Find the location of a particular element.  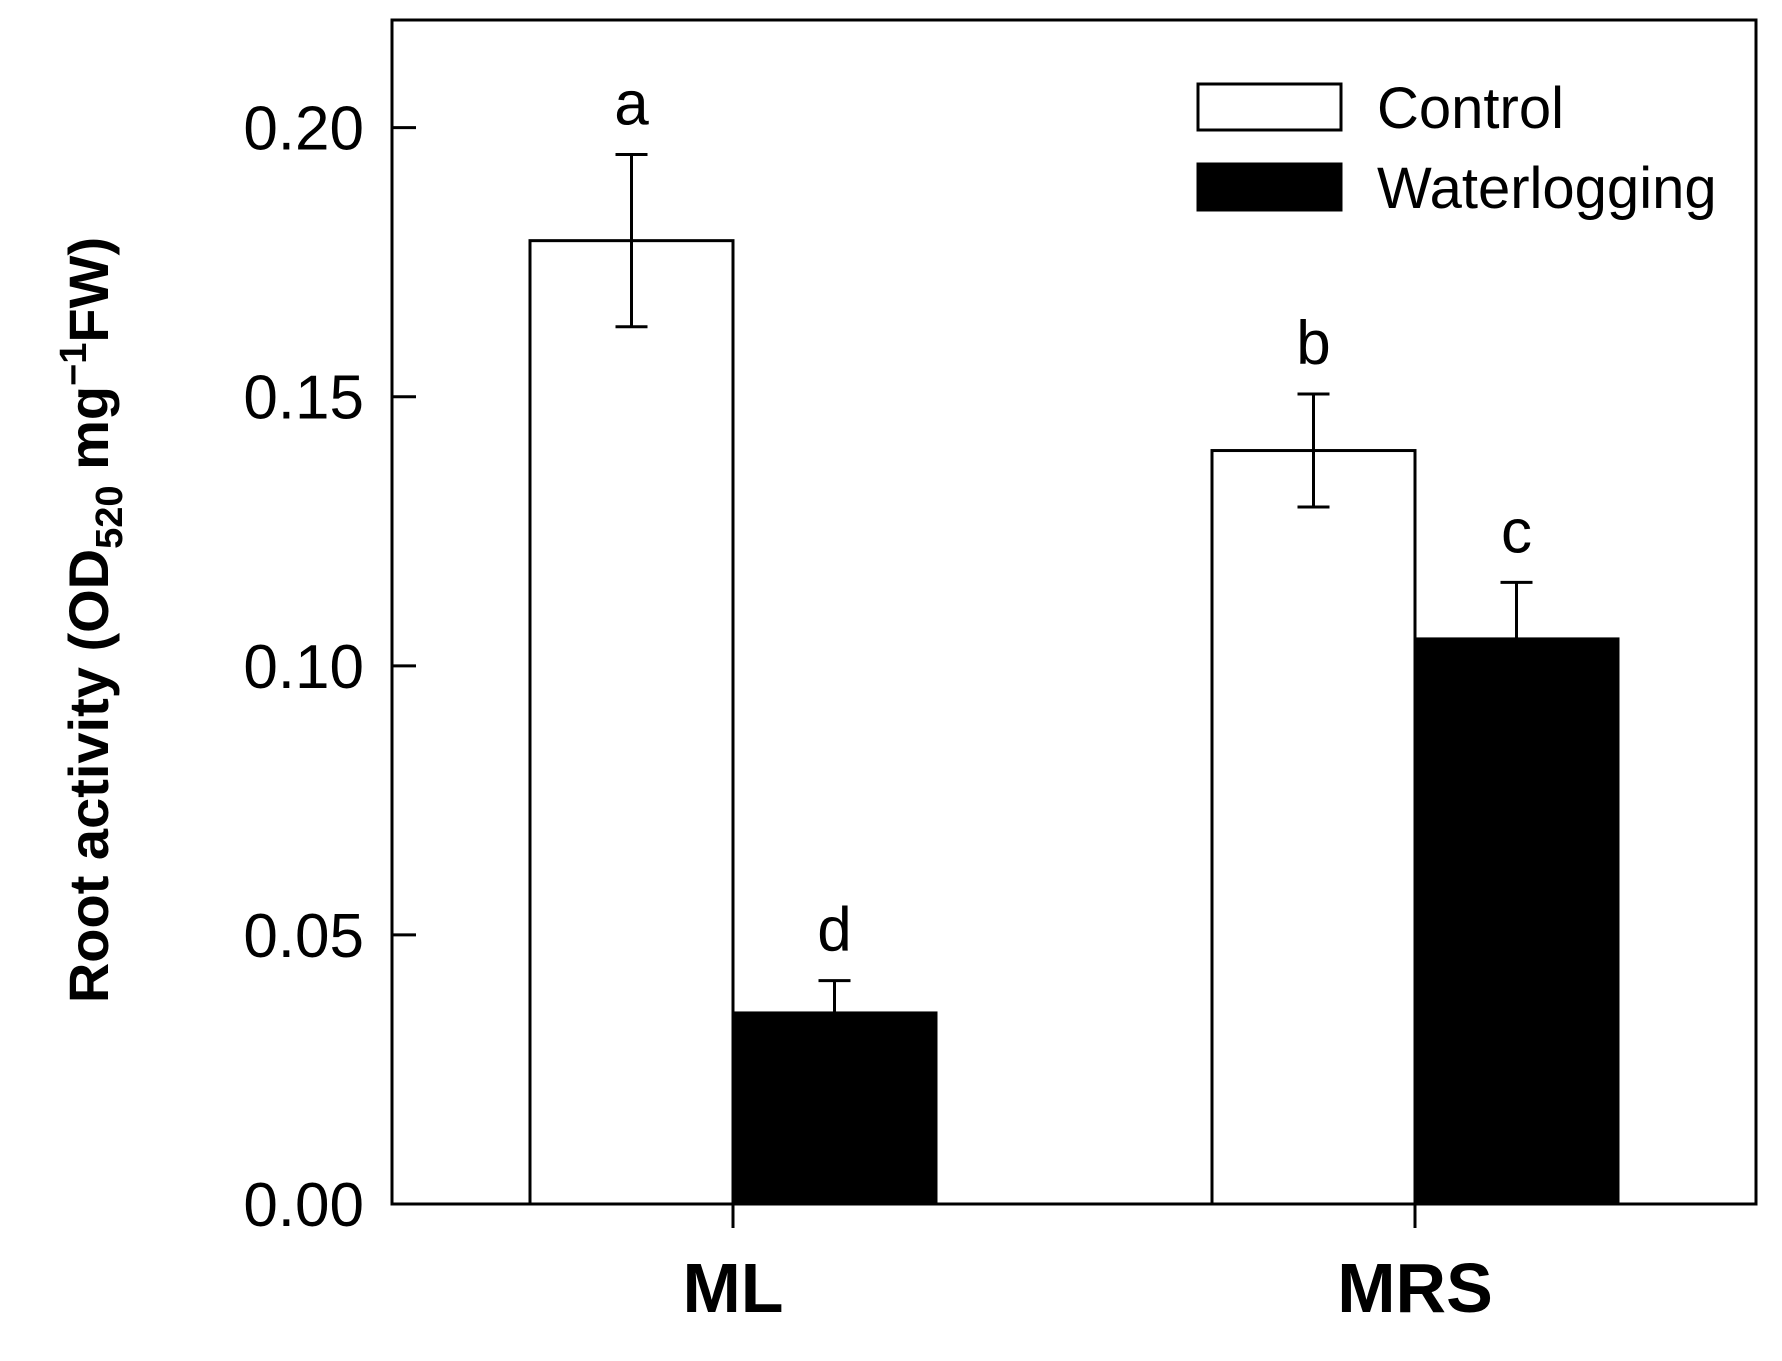

y-axis-label: Root activity (OD520 mg−1FW) is located at coordinates (92, 620).